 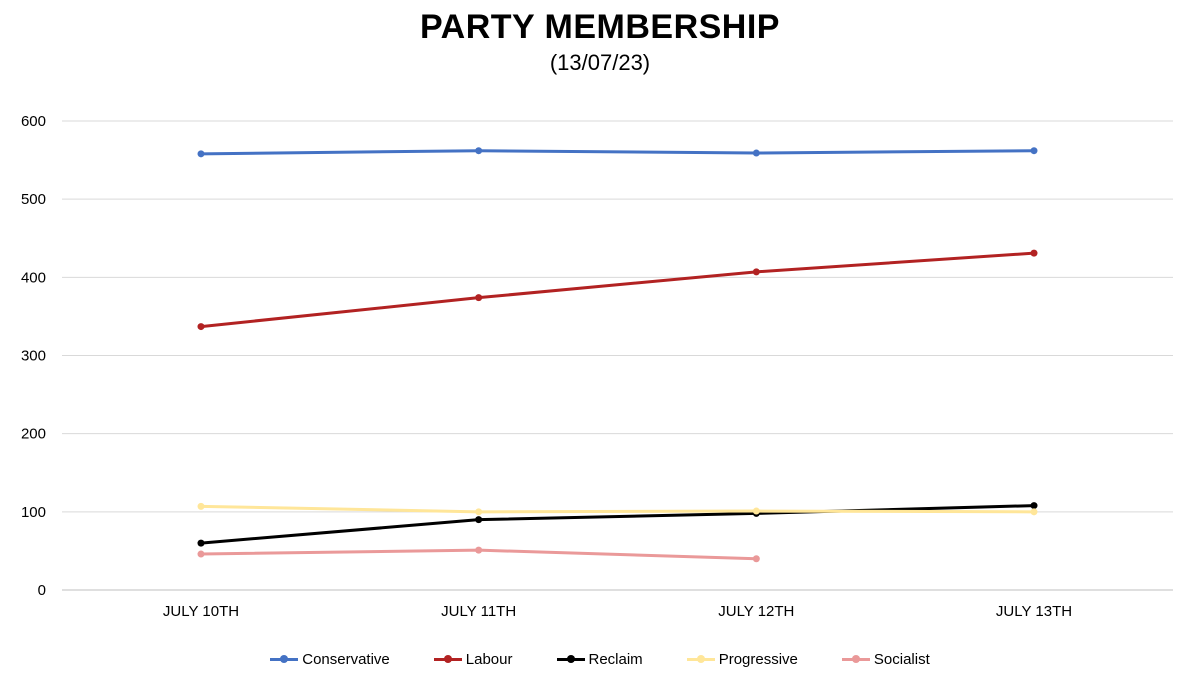 I want to click on chart-title: PARTY MEMBERSHIP, so click(x=599, y=27).